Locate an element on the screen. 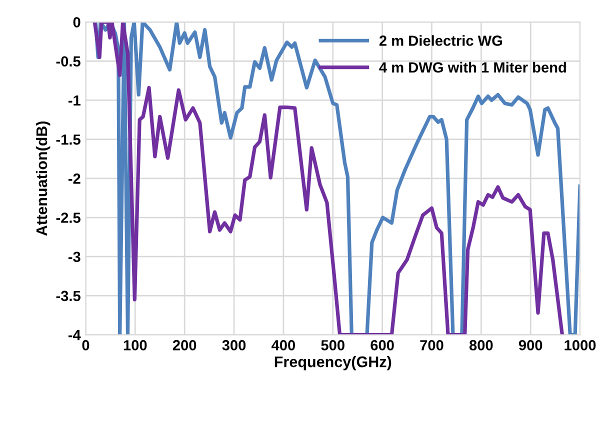 The height and width of the screenshot is (432, 608). x-tick-label: 300 is located at coordinates (234, 345).